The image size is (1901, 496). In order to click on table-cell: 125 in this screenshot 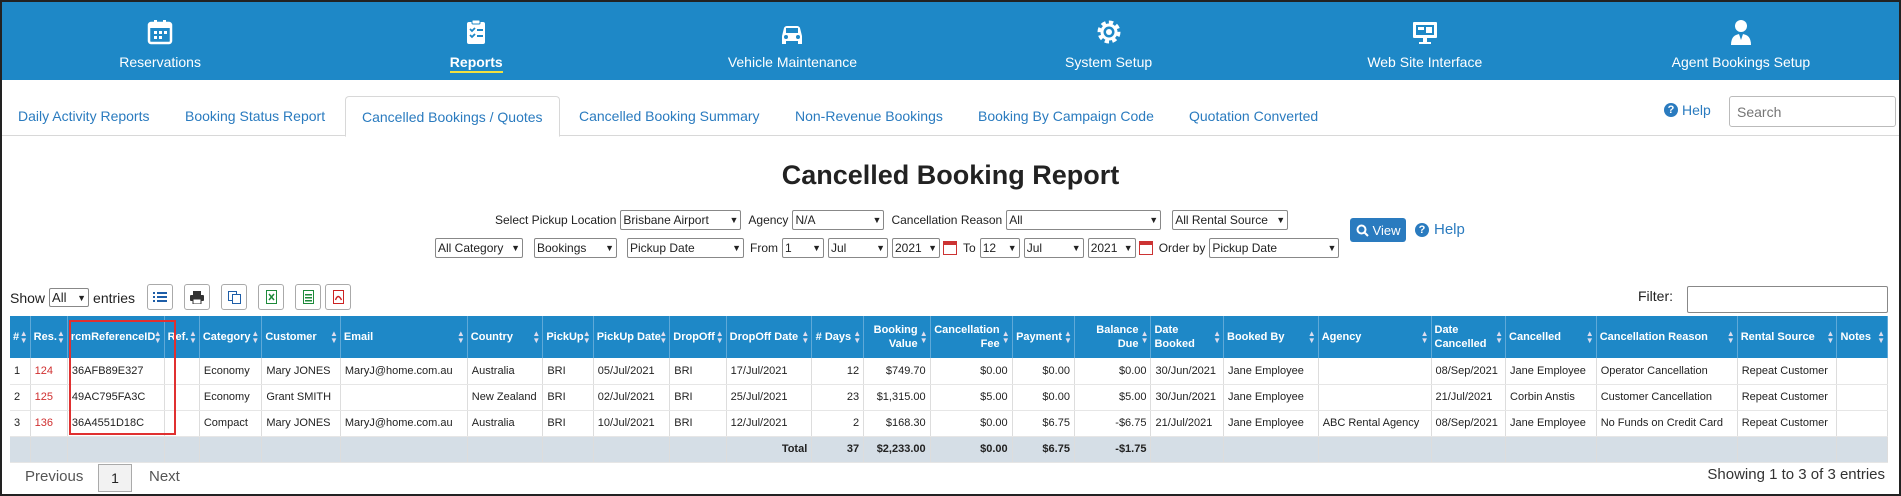, I will do `click(49, 397)`.